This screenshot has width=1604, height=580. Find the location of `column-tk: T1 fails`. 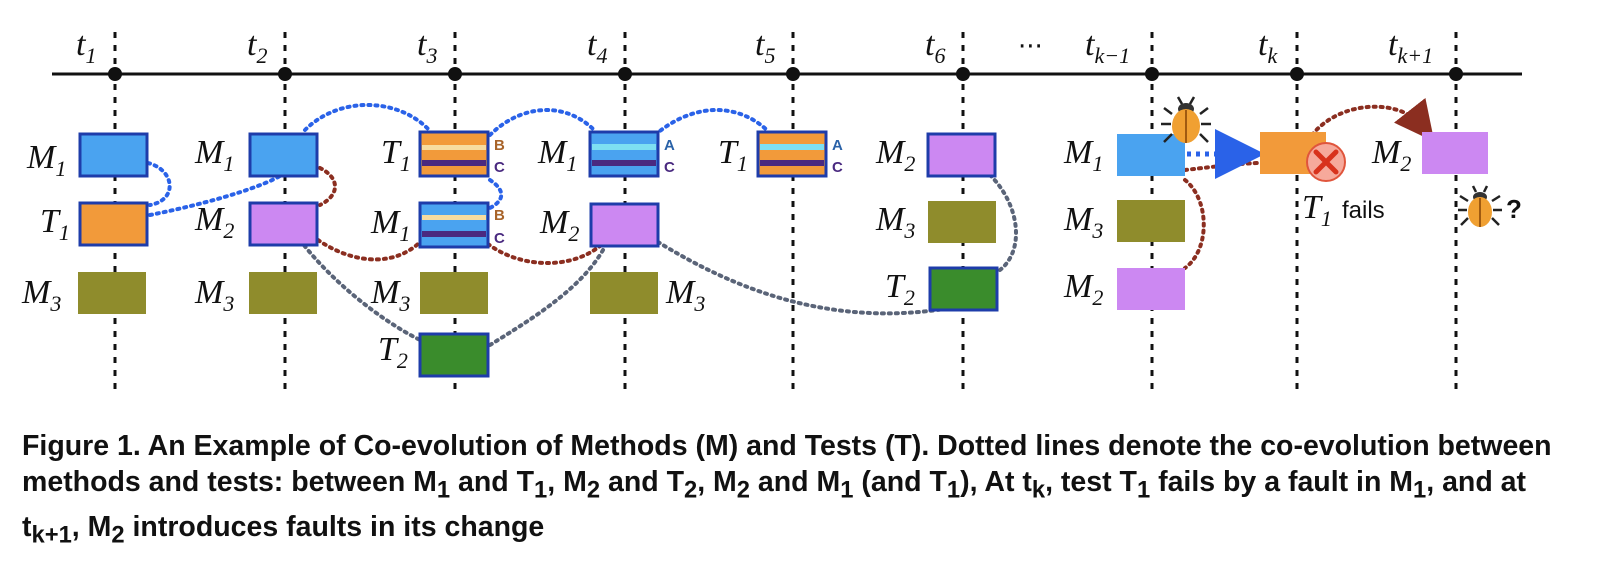

column-tk: T1 fails is located at coordinates (1322, 181).